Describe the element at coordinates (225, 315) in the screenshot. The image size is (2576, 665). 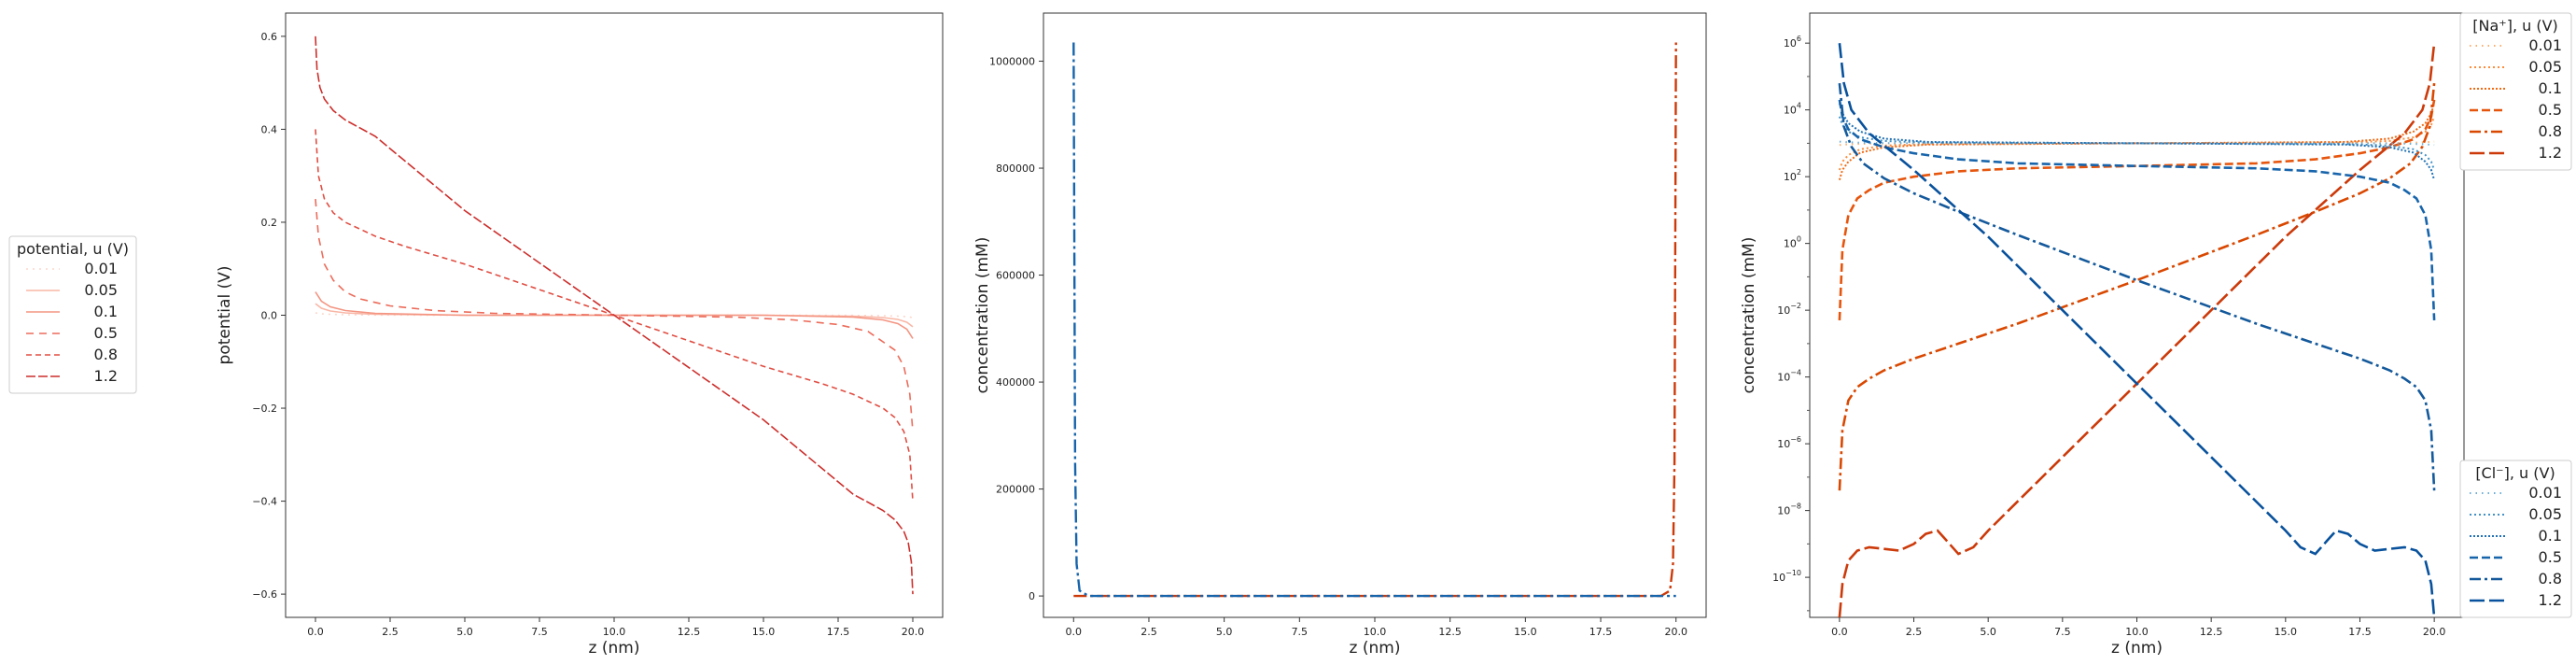
I see `y-axis-label: potential (V)` at that location.